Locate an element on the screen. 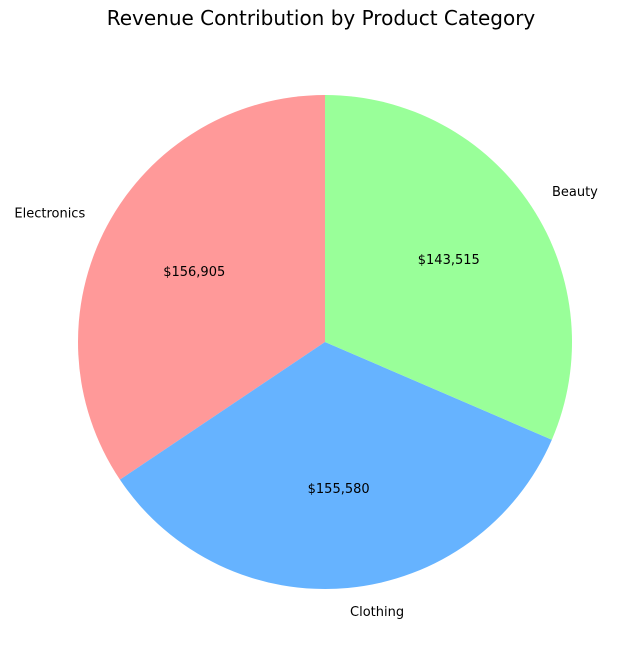 The height and width of the screenshot is (660, 642). chart-title: Revenue Contribution by Product Category is located at coordinates (321, 18).